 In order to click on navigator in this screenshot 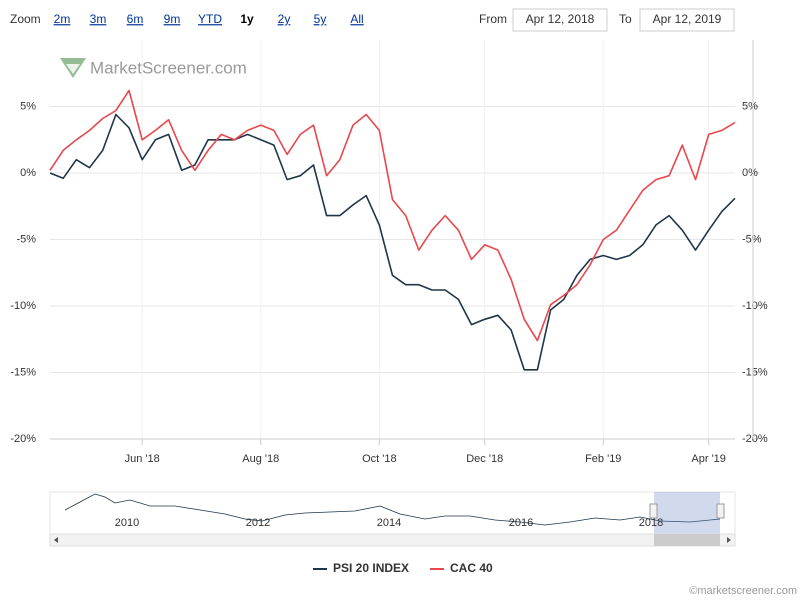, I will do `click(392, 513)`.